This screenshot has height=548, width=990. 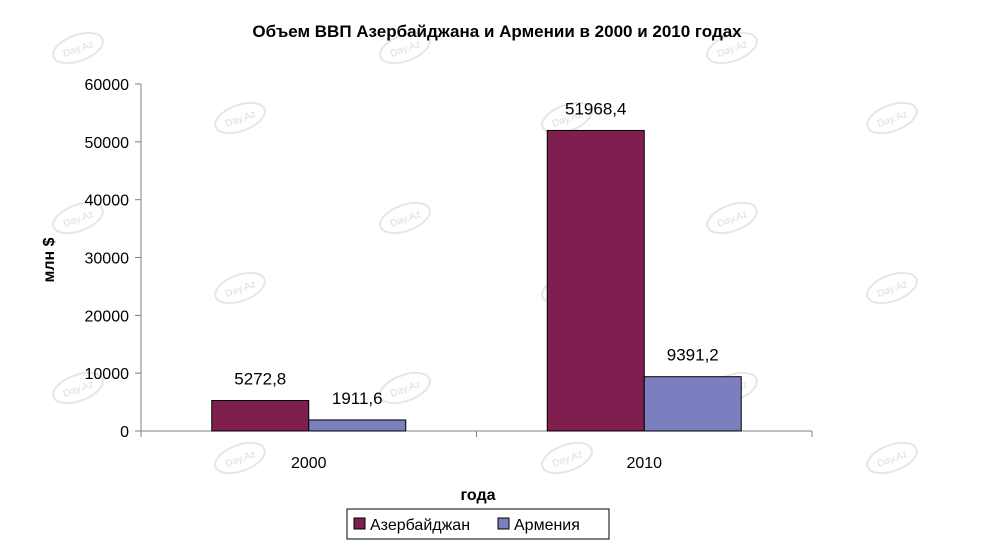 I want to click on bar-armenia-2010, so click(x=692, y=404).